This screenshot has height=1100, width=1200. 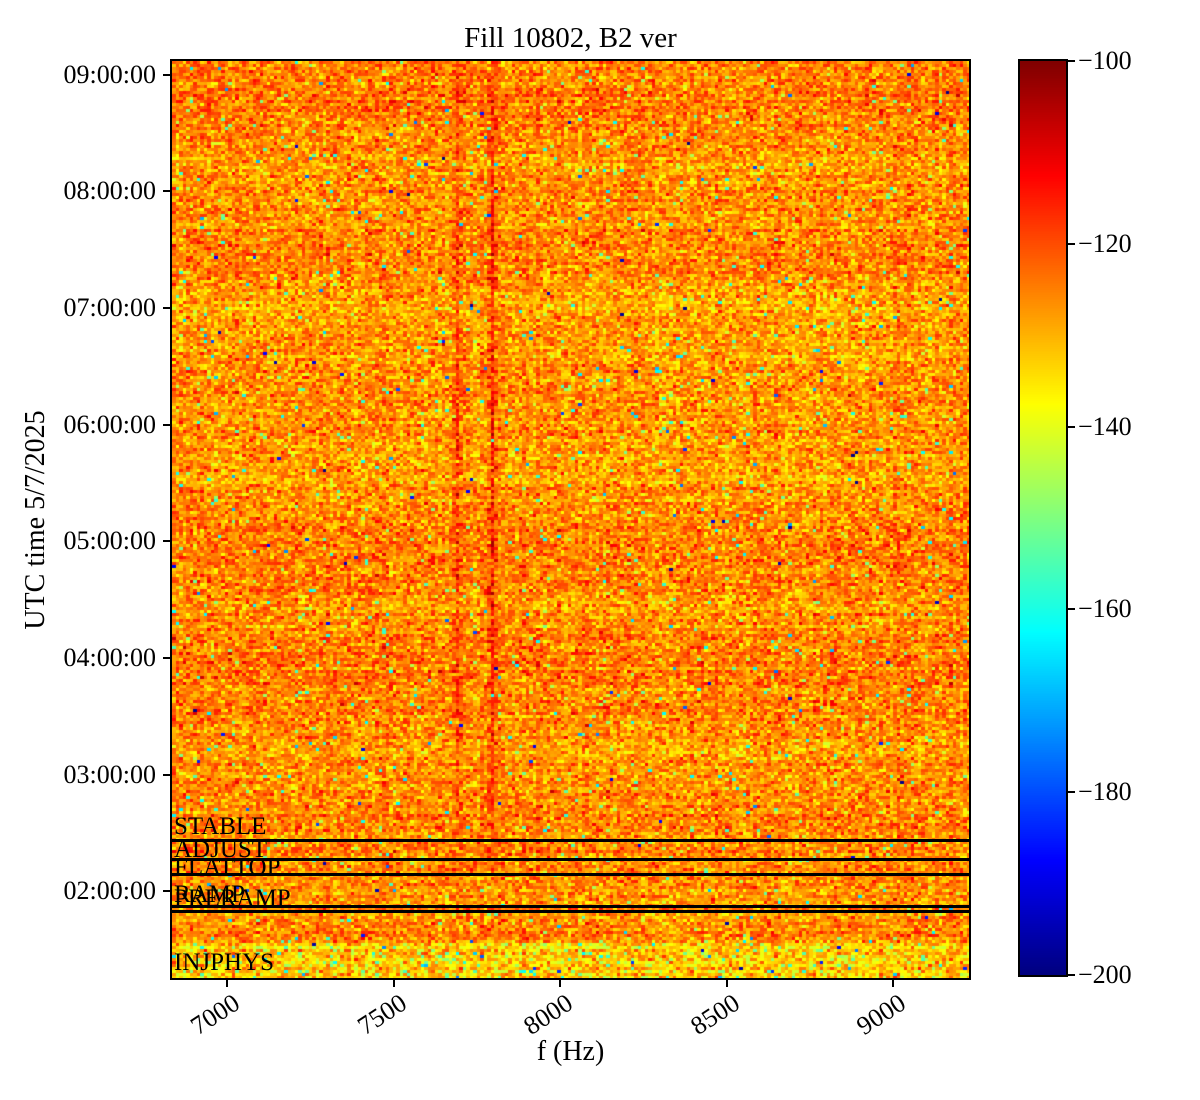 I want to click on y-axis-label: UTC time 5/7/2025, so click(x=35, y=520).